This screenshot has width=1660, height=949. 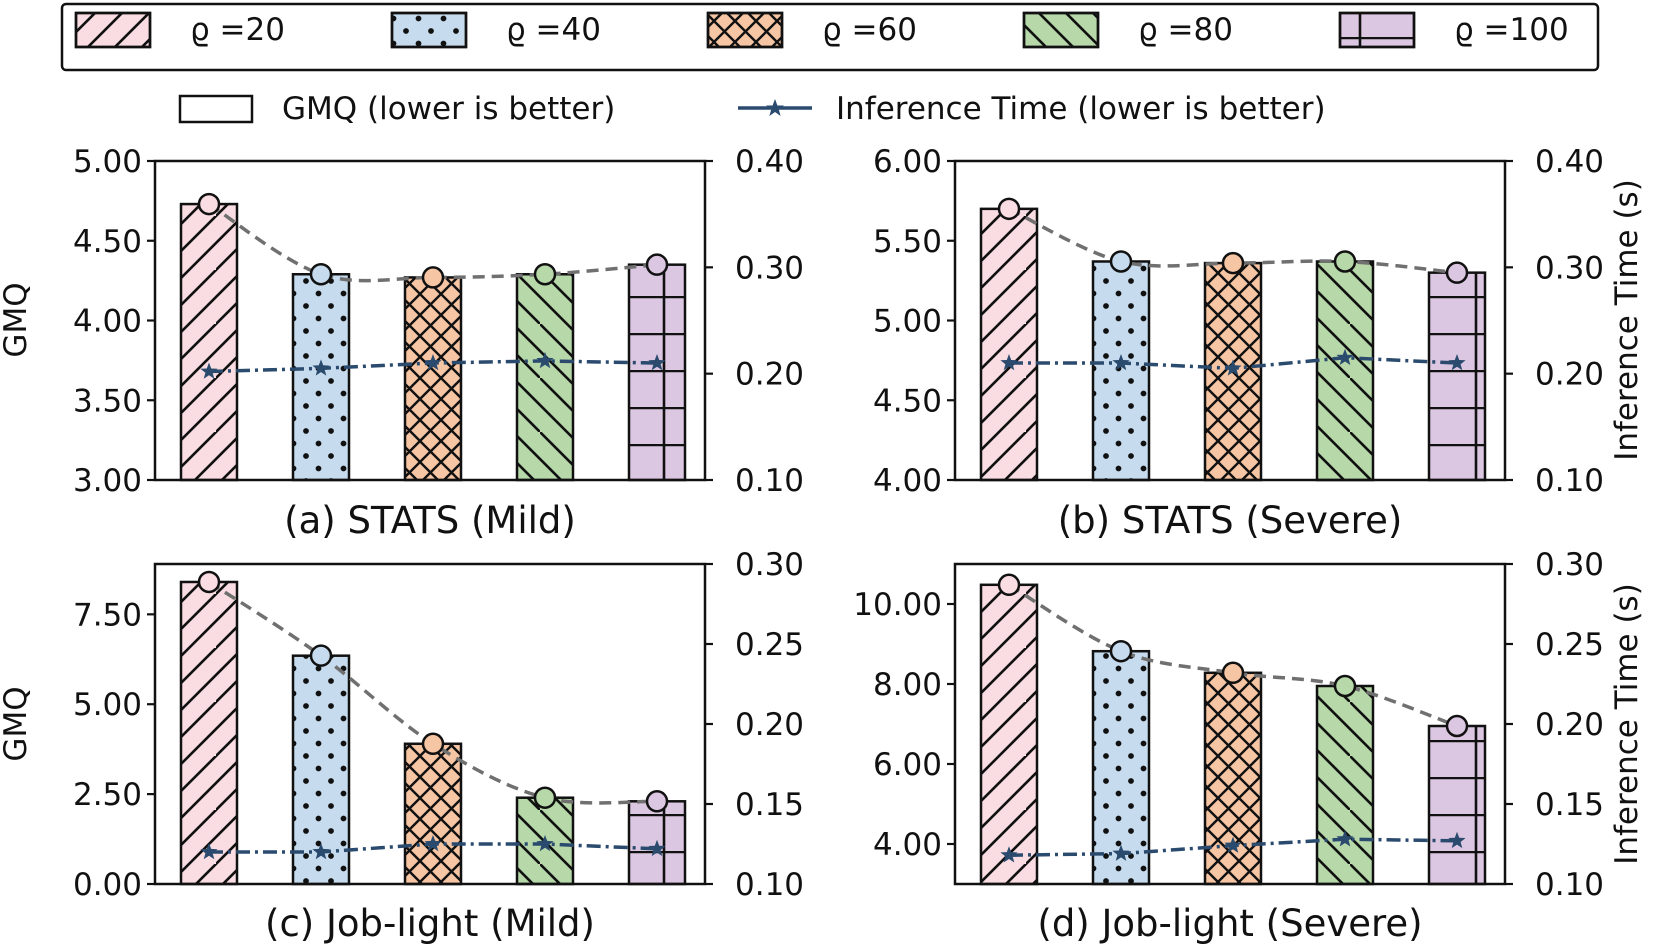 What do you see at coordinates (107, 795) in the screenshot?
I see `ytick-label: 2.50` at bounding box center [107, 795].